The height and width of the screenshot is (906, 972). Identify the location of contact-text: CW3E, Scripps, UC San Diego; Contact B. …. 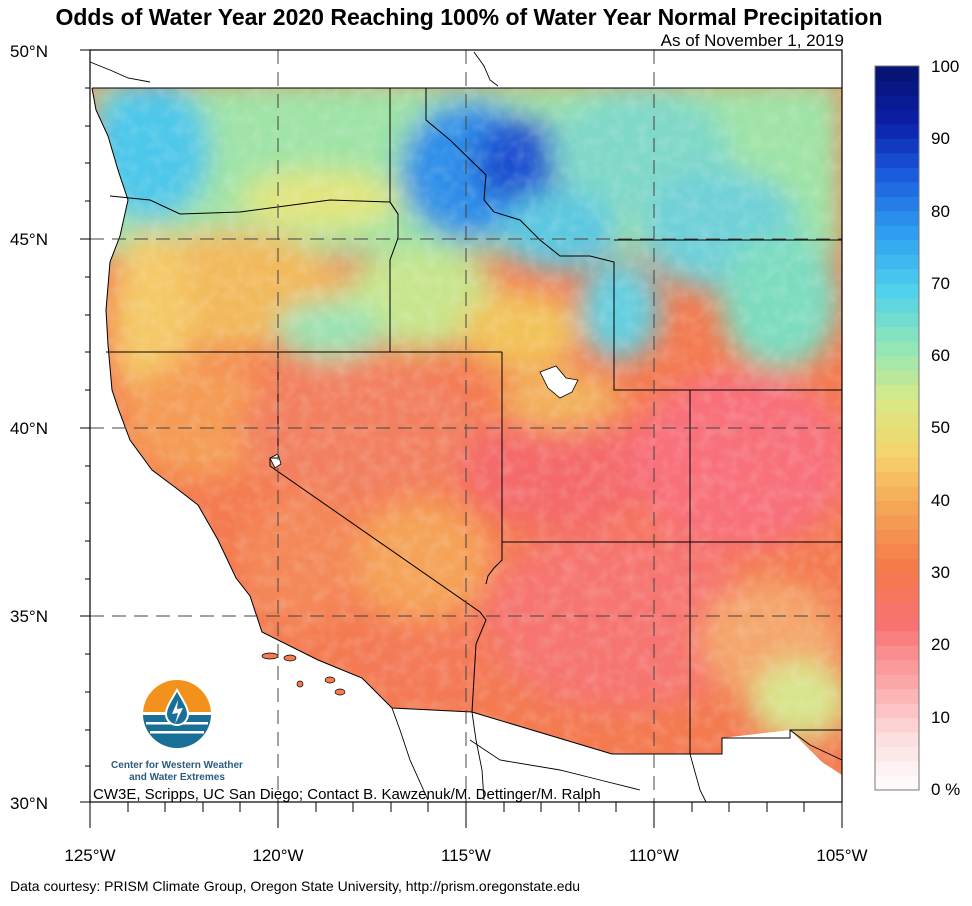
(347, 794).